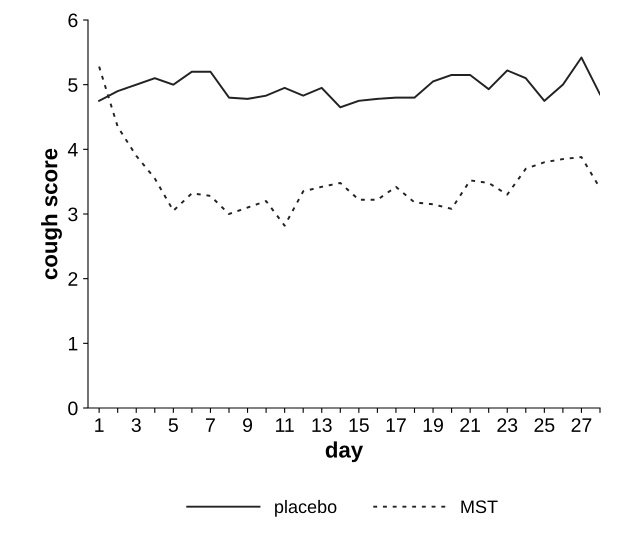 Image resolution: width=623 pixels, height=533 pixels. I want to click on y-tick-label: 1, so click(73, 343).